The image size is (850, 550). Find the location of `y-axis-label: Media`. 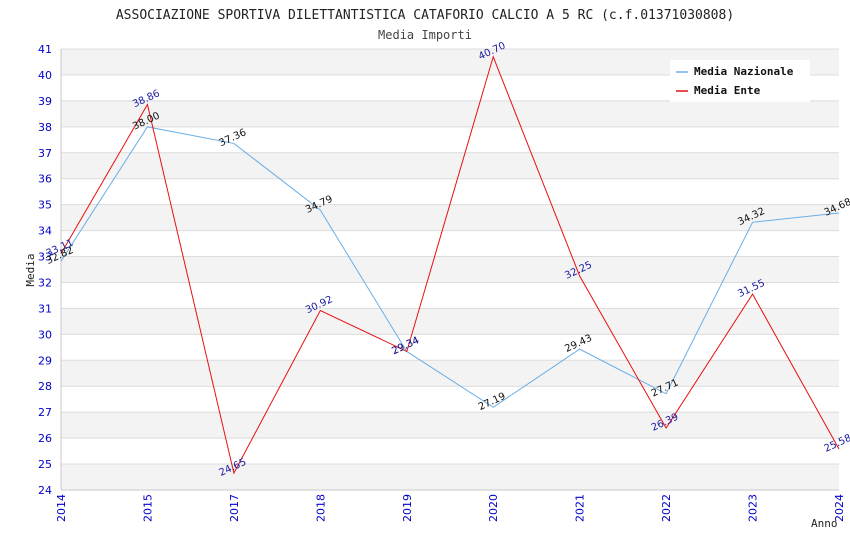

y-axis-label: Media is located at coordinates (30, 269).